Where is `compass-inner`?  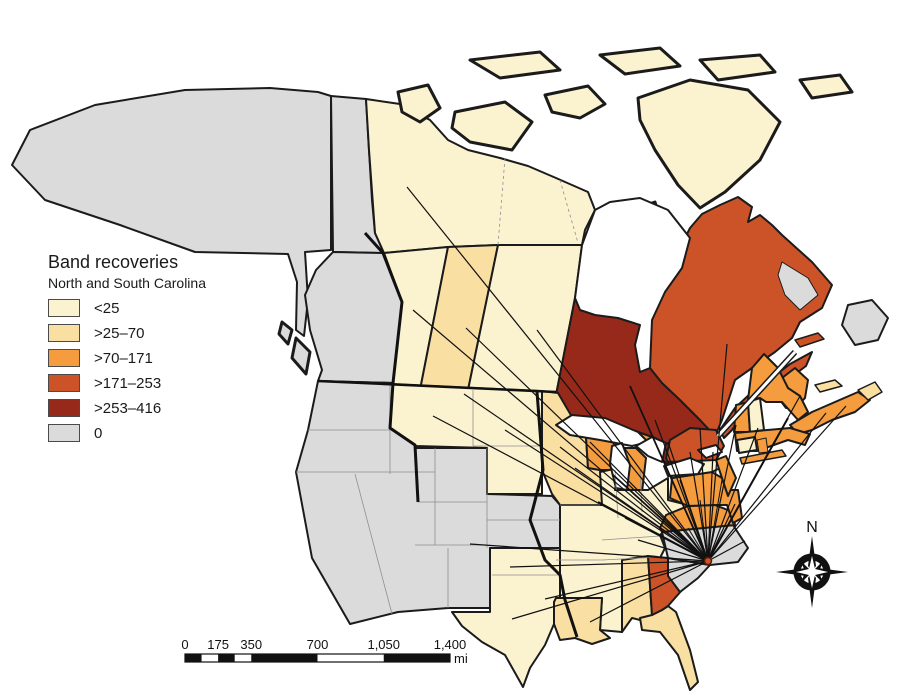
compass-inner is located at coordinates (812, 572).